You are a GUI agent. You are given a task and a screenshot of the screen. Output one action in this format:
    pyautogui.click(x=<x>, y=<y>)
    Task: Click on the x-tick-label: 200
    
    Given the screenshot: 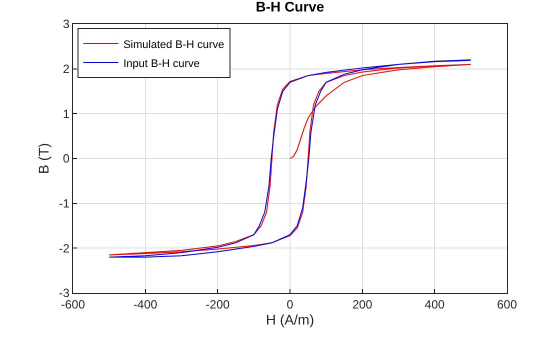 What is the action you would take?
    pyautogui.click(x=362, y=304)
    